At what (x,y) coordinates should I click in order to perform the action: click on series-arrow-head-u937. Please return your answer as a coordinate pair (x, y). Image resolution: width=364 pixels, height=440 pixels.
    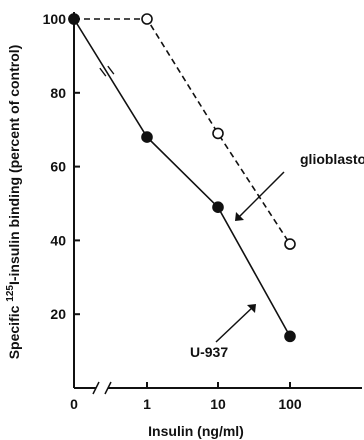
    Looking at the image, I should click on (251, 308).